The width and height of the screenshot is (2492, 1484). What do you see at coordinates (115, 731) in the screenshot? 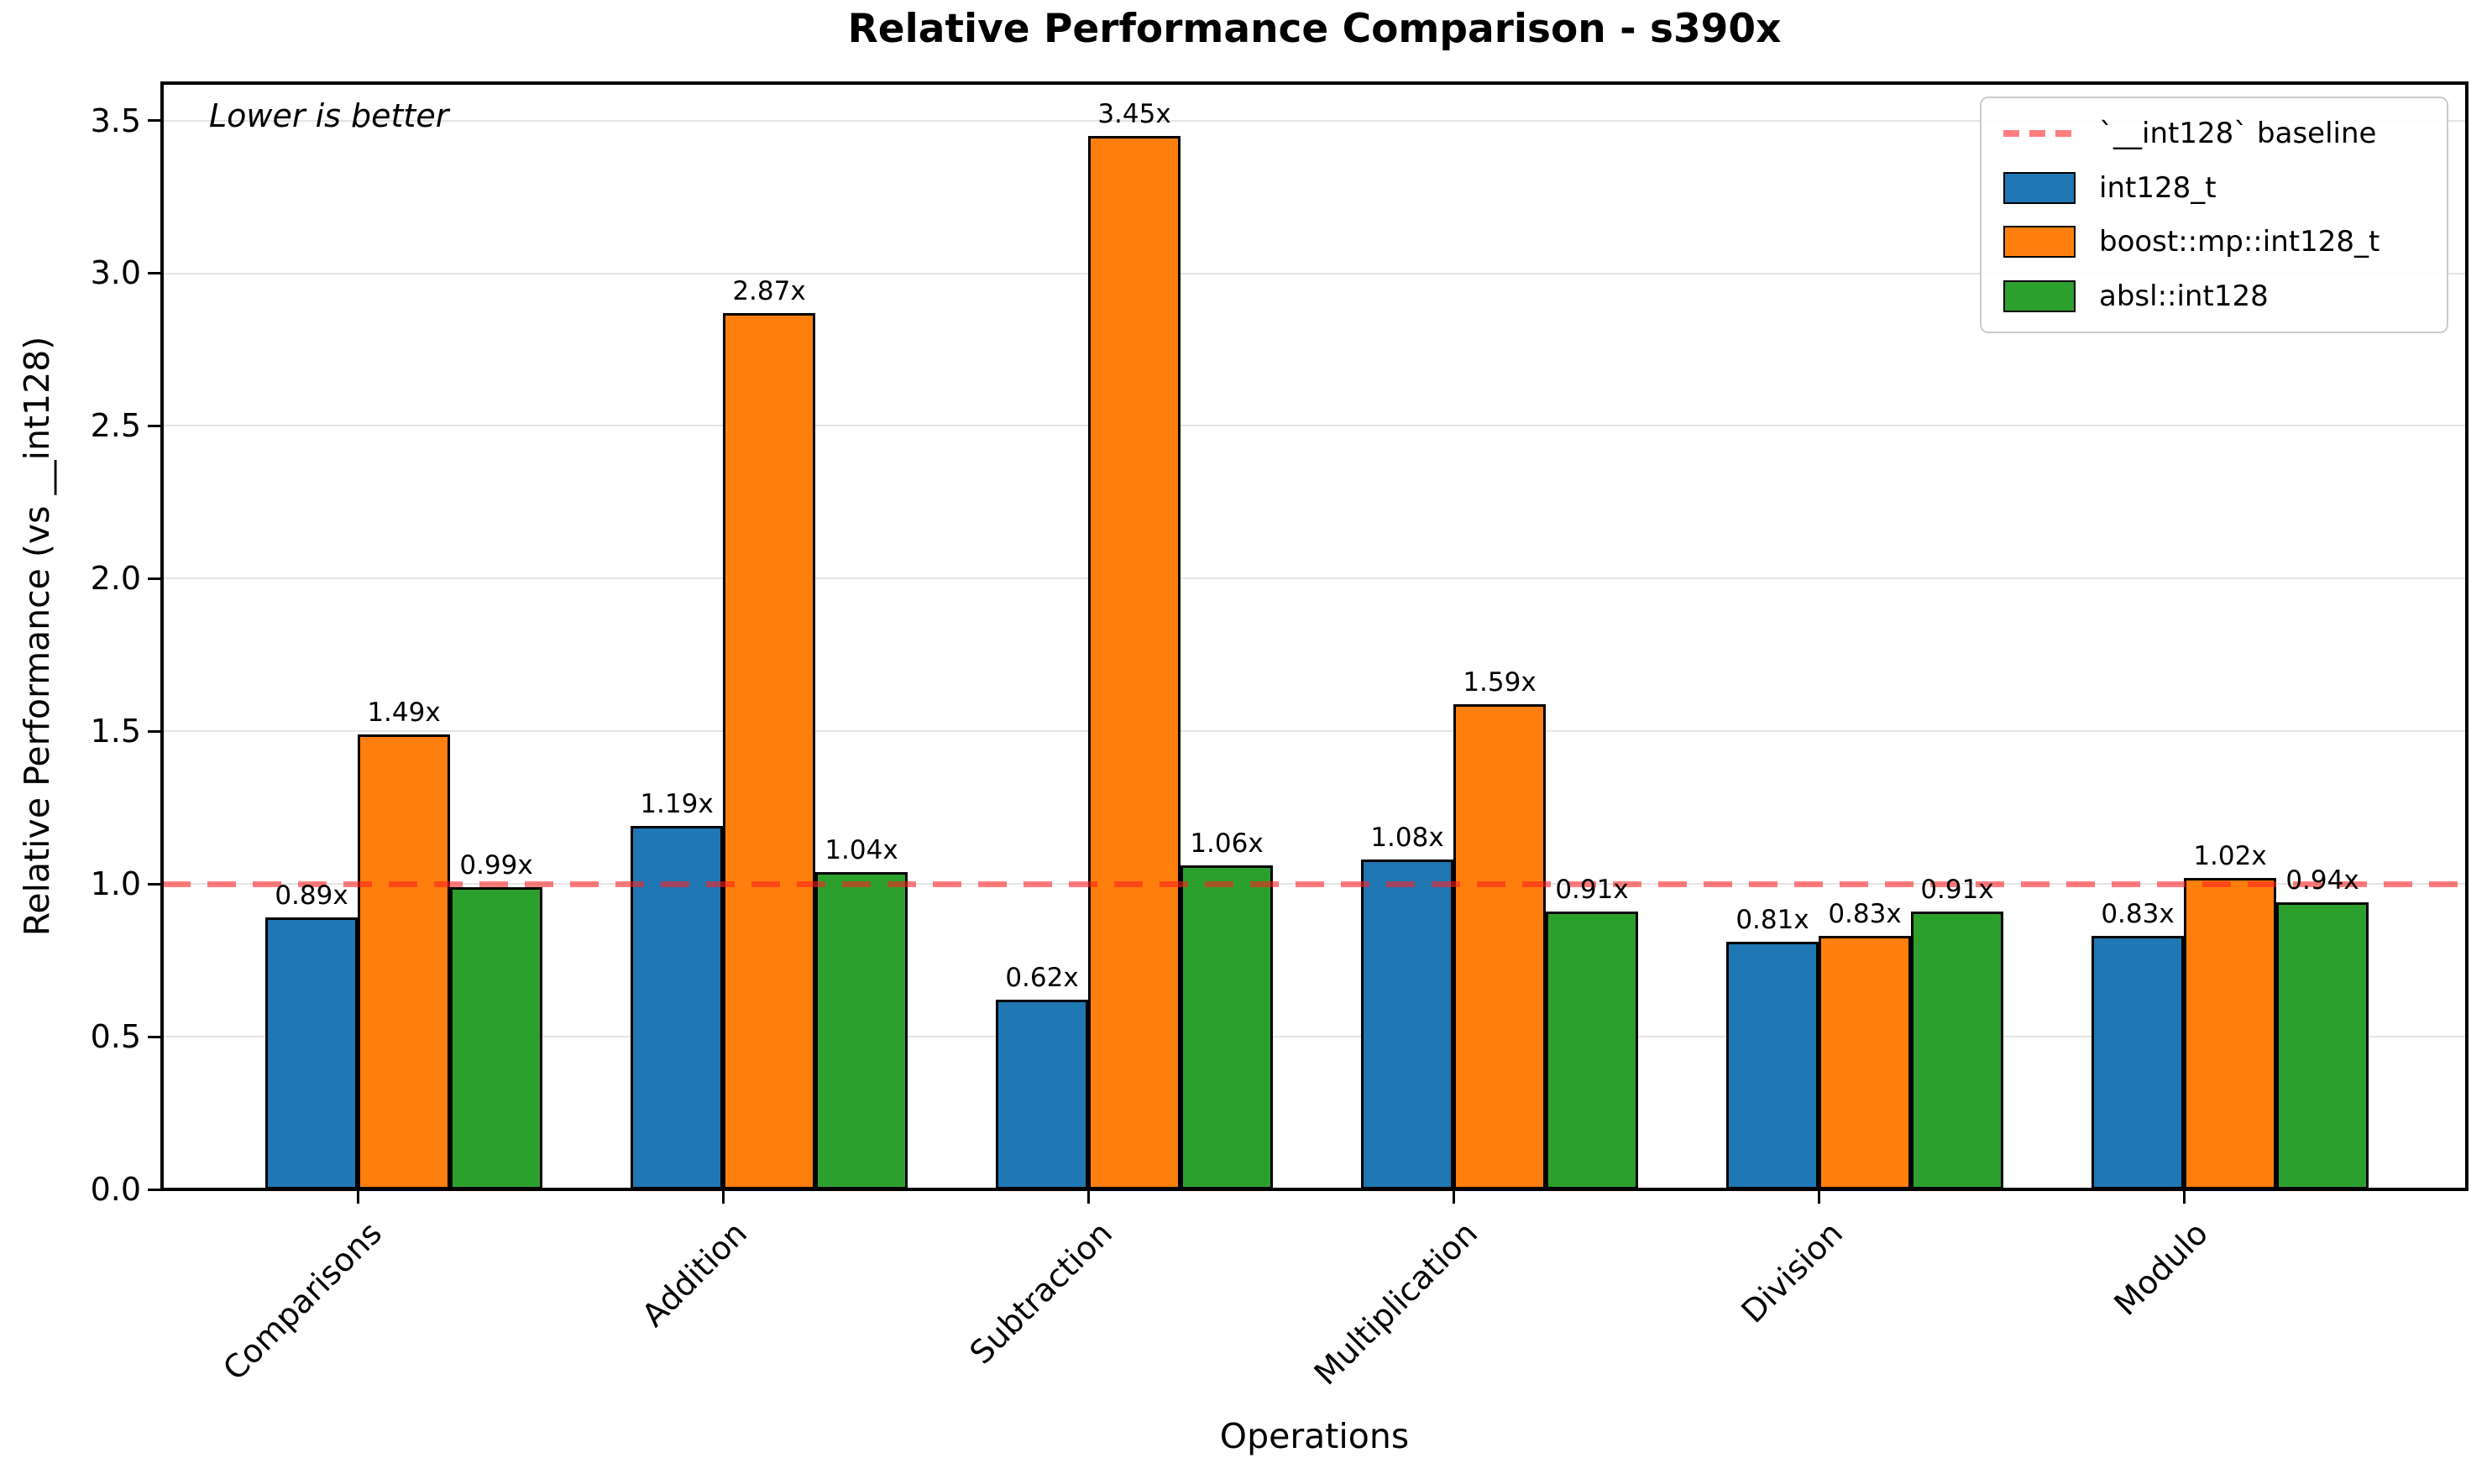
I see `y-tick-label: 1.5` at bounding box center [115, 731].